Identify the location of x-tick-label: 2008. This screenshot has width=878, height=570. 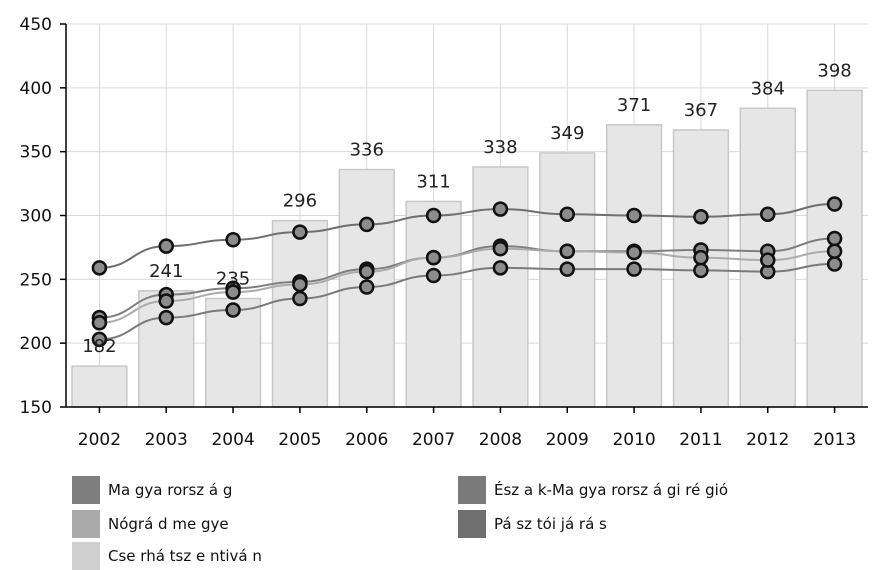
(500, 440).